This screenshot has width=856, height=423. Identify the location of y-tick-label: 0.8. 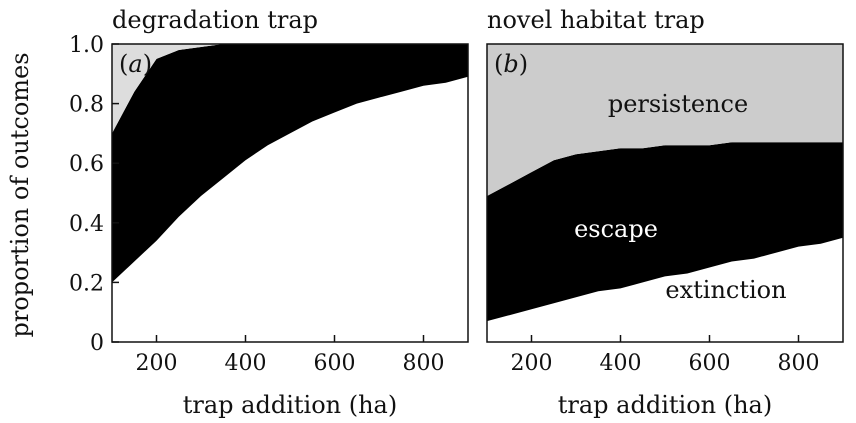
(86, 105).